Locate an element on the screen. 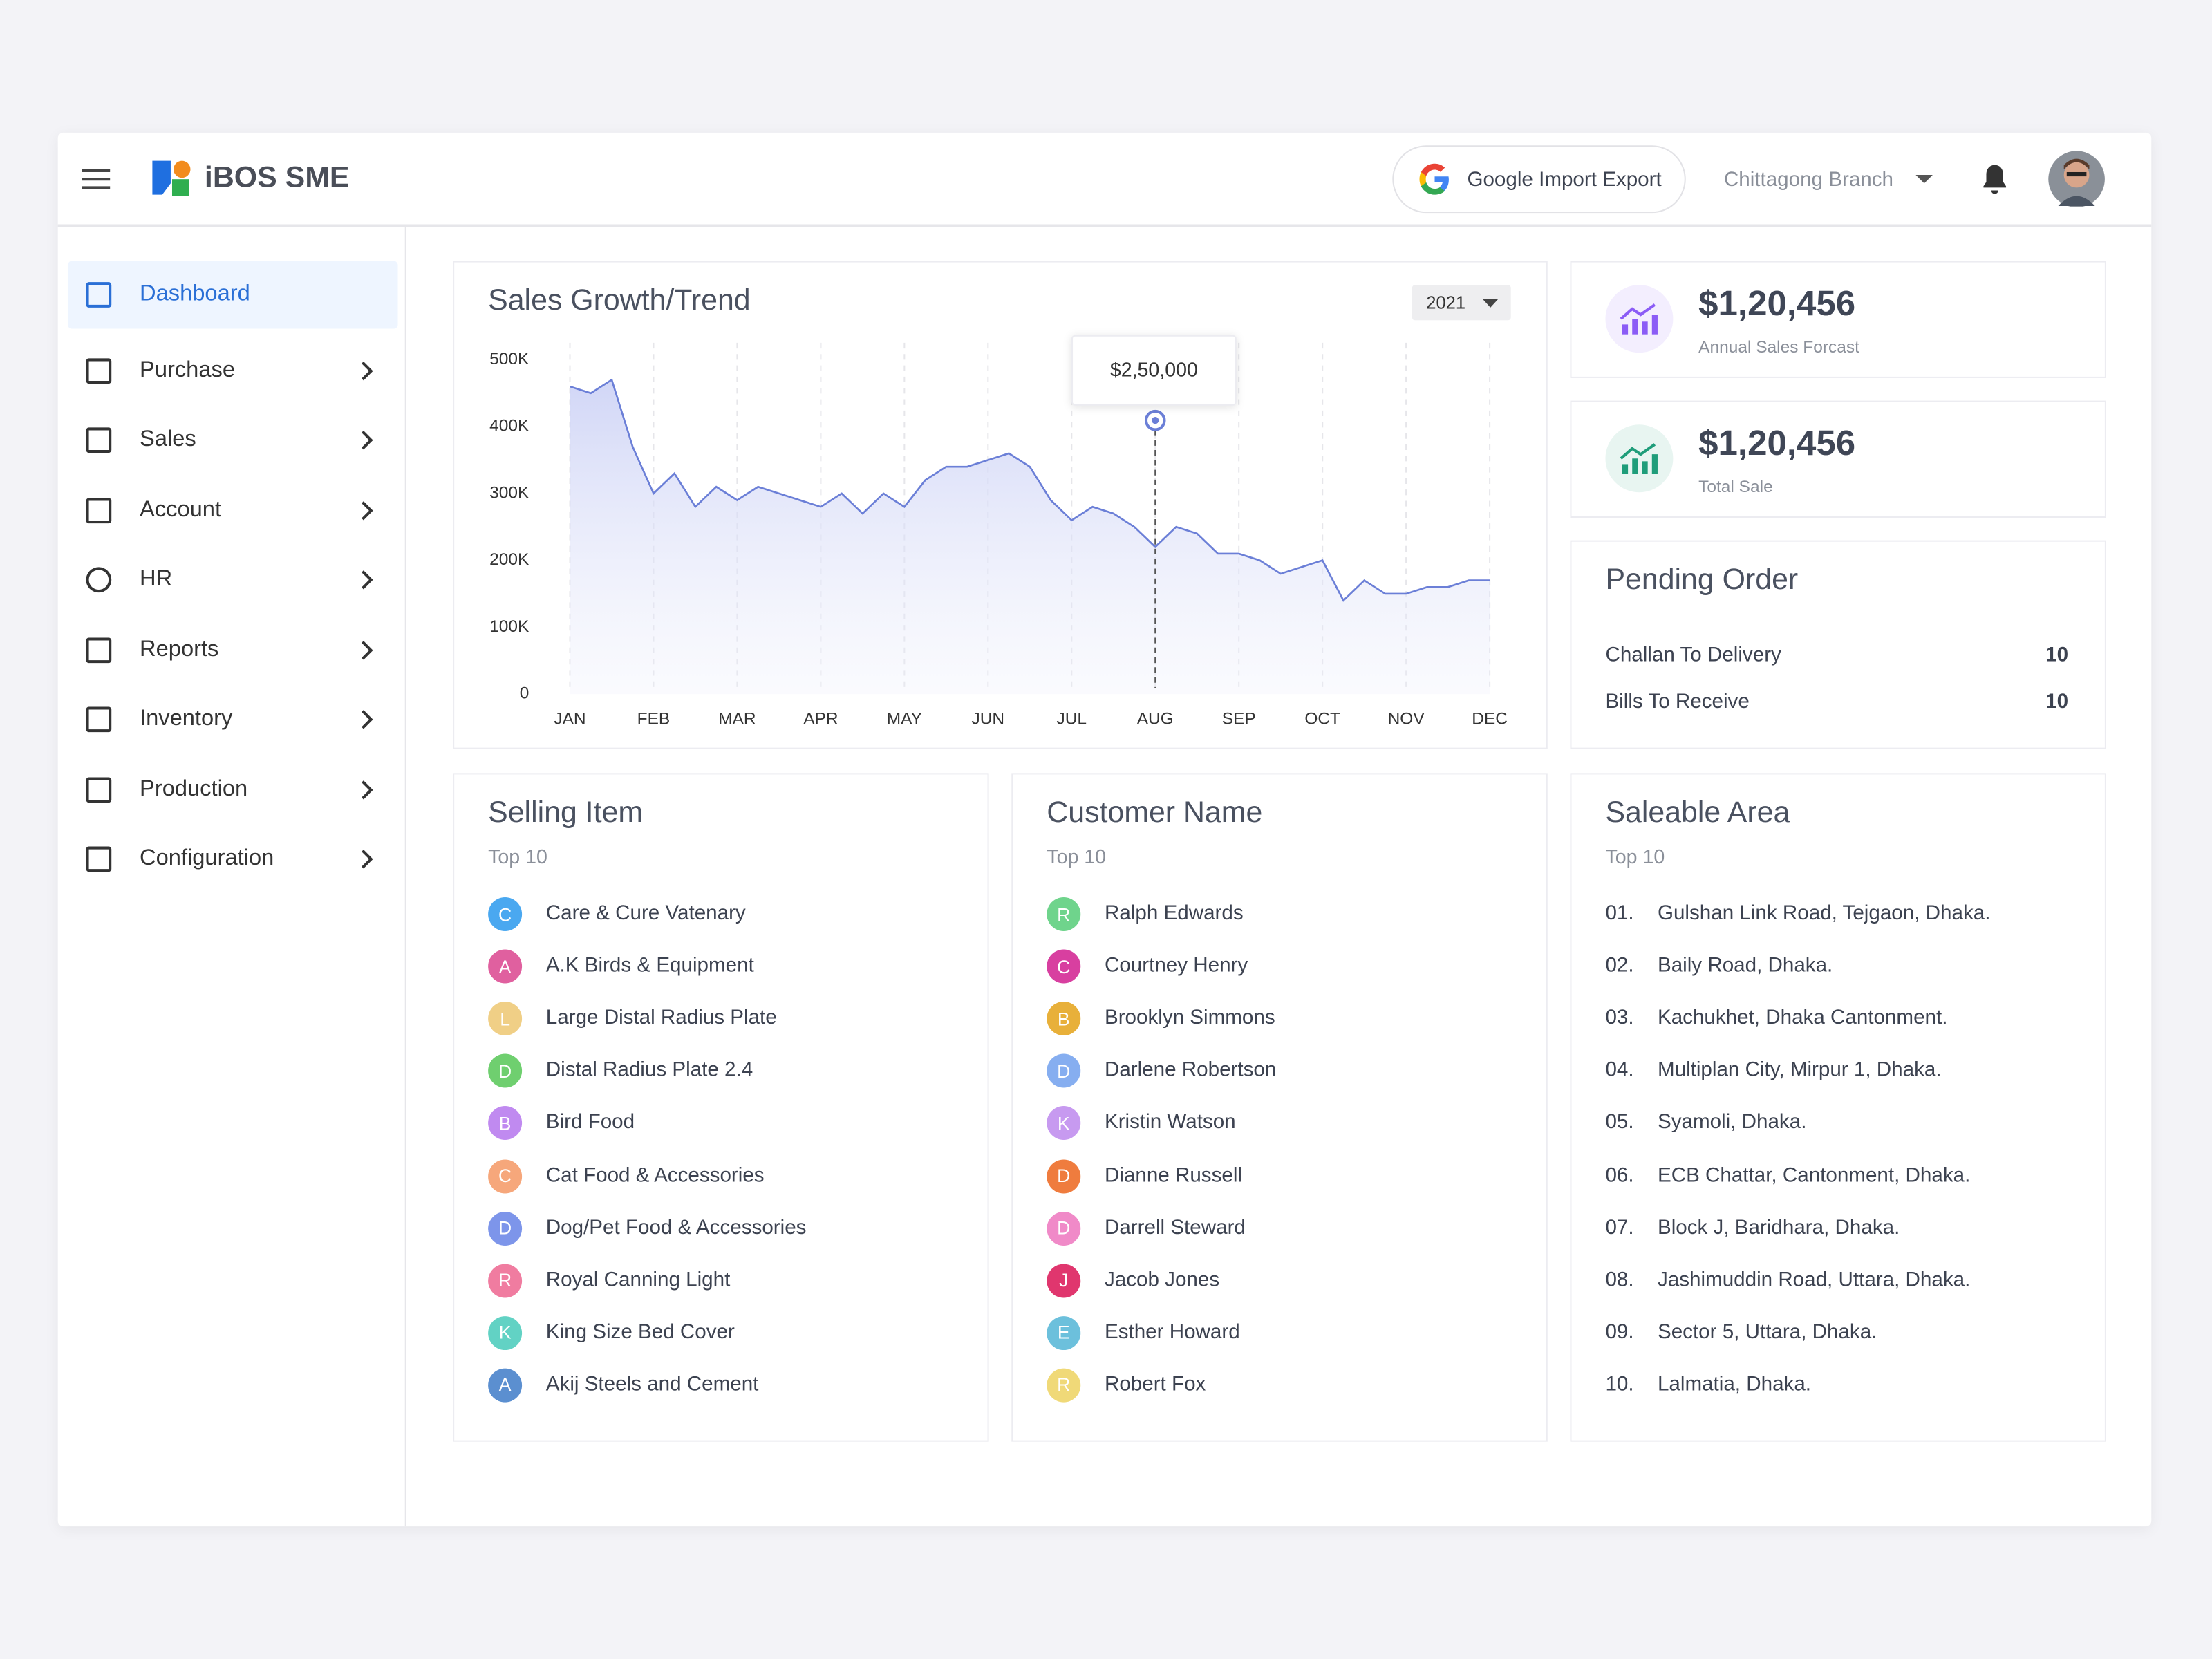 This screenshot has height=1659, width=2212. area-number: 02. is located at coordinates (1619, 966).